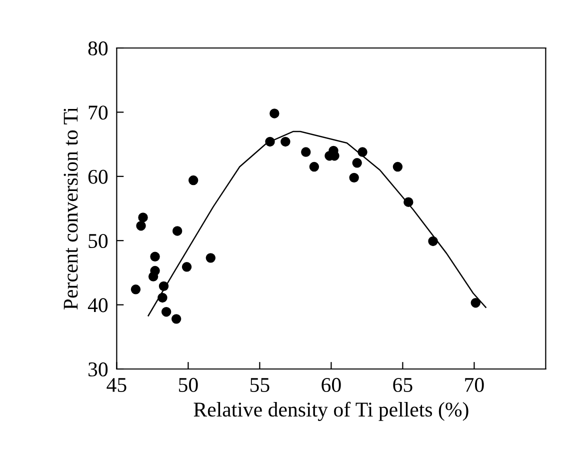 Image resolution: width=573 pixels, height=457 pixels. I want to click on x-tick-label: 65, so click(402, 385).